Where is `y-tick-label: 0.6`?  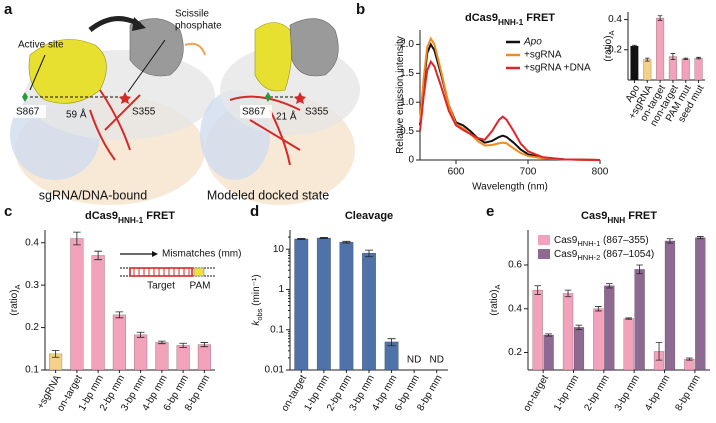
y-tick-label: 0.6 is located at coordinates (515, 265).